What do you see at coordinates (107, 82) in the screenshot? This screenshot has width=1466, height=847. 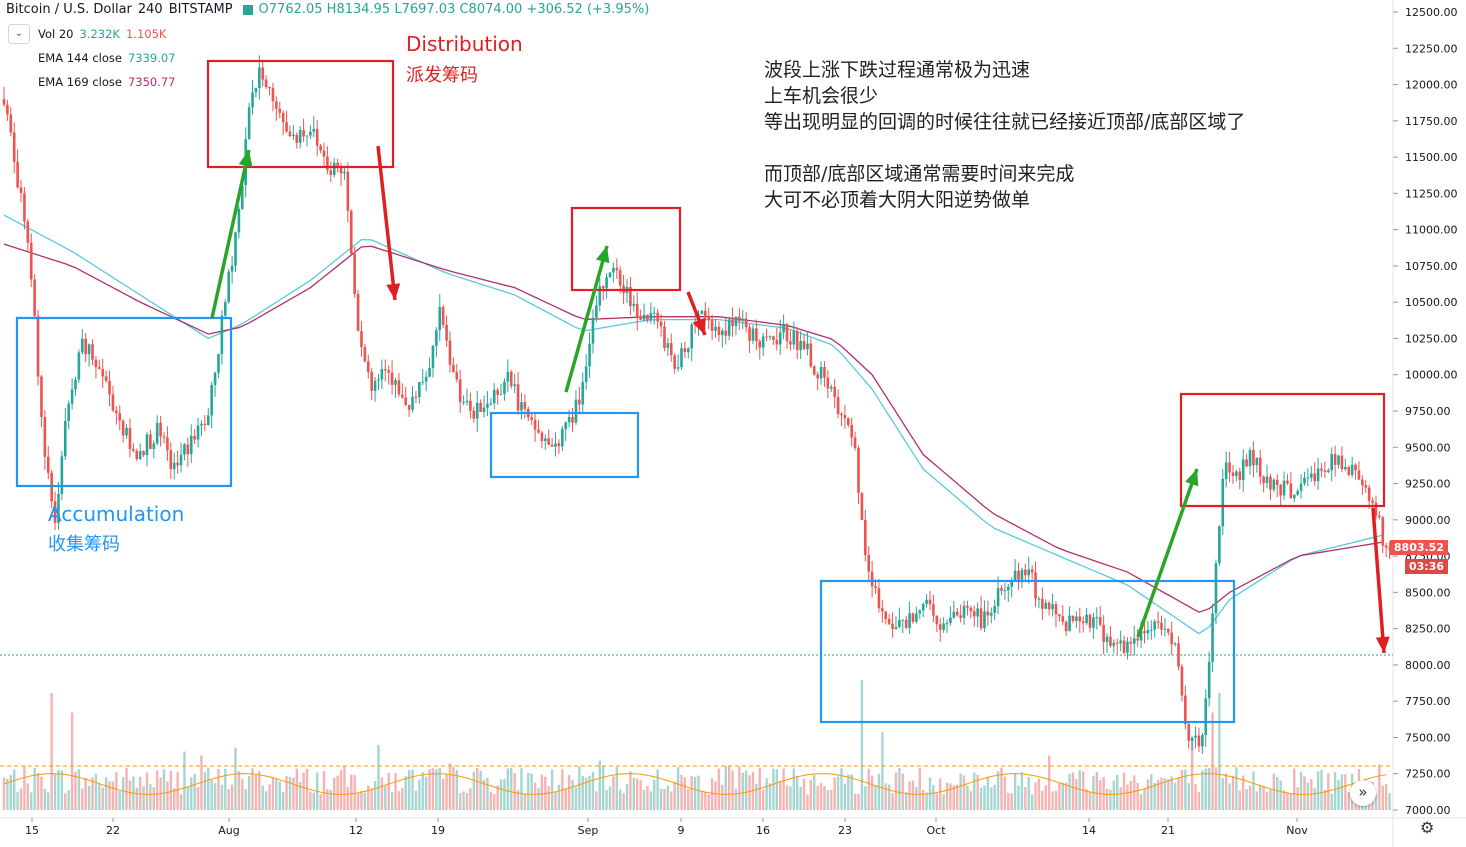 I see `ema169-legend: EMA 169 close 7350.77` at bounding box center [107, 82].